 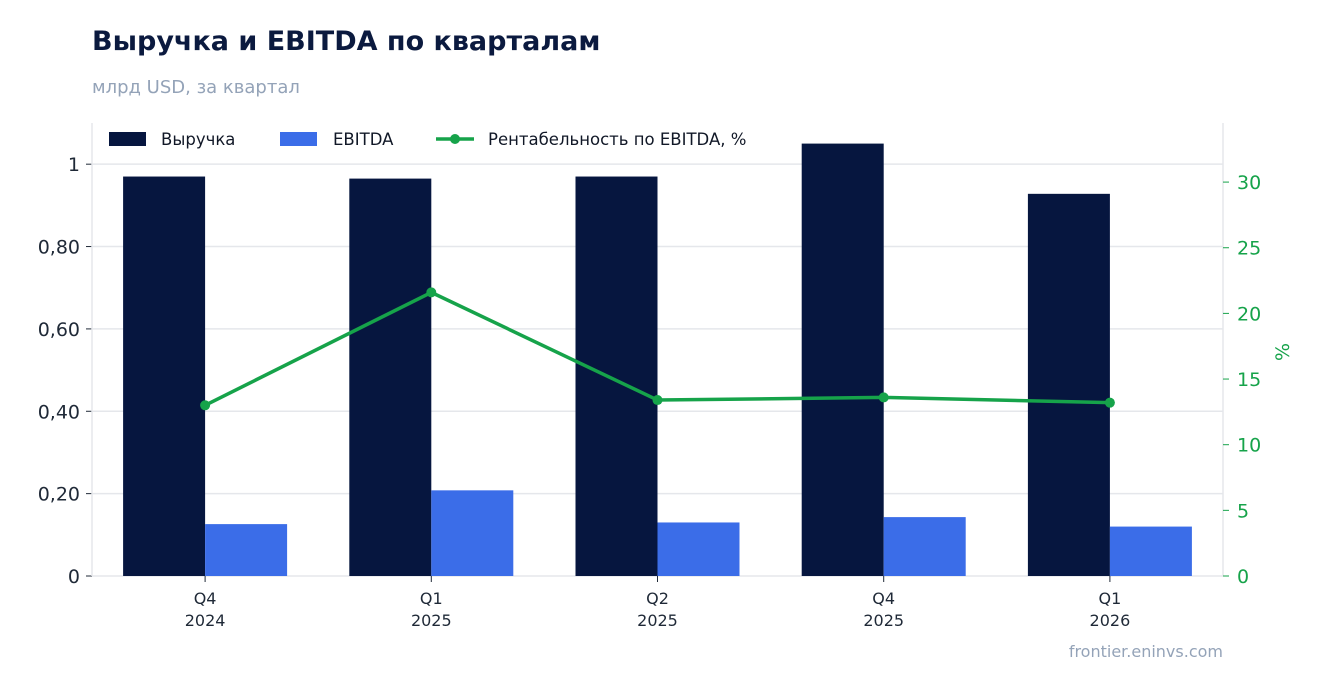 I want to click on left-tick-label: 1, so click(x=74, y=165).